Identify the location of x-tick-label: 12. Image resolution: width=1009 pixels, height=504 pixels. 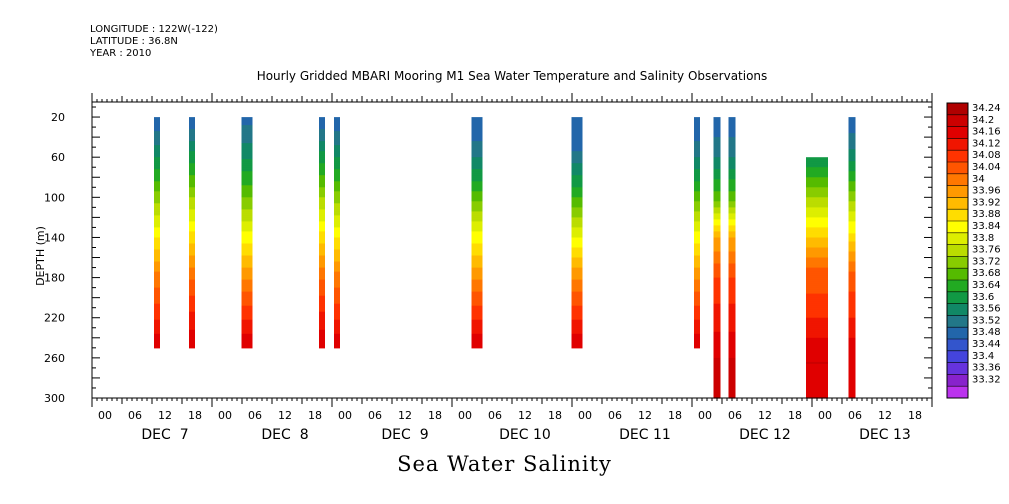
(525, 415).